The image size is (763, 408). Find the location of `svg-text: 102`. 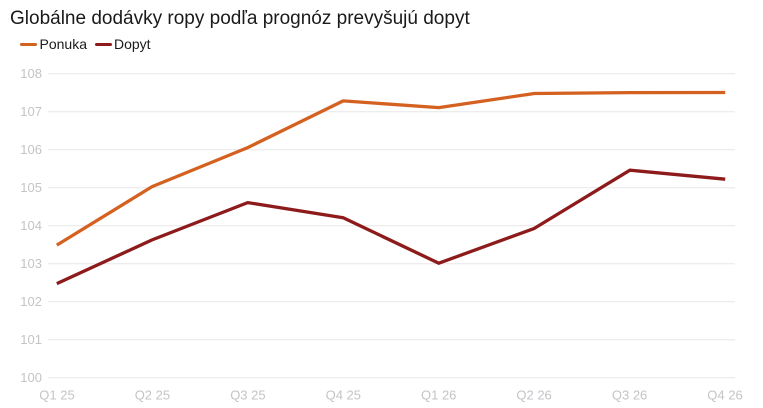

svg-text: 102 is located at coordinates (31, 301).